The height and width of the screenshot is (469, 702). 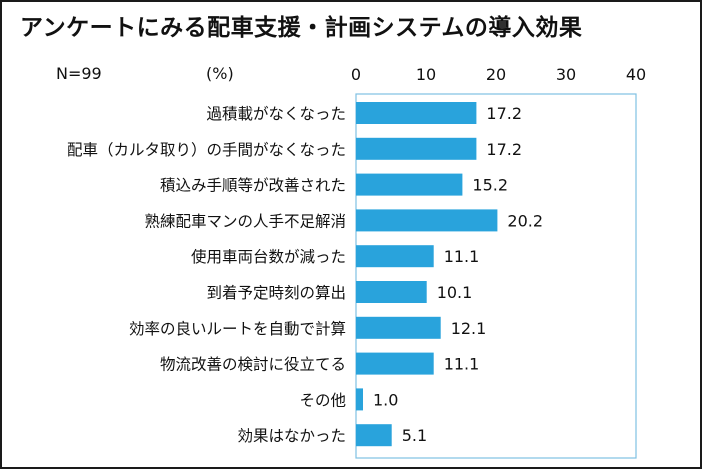 What do you see at coordinates (525, 220) in the screenshot?
I see `value-label: 20.2` at bounding box center [525, 220].